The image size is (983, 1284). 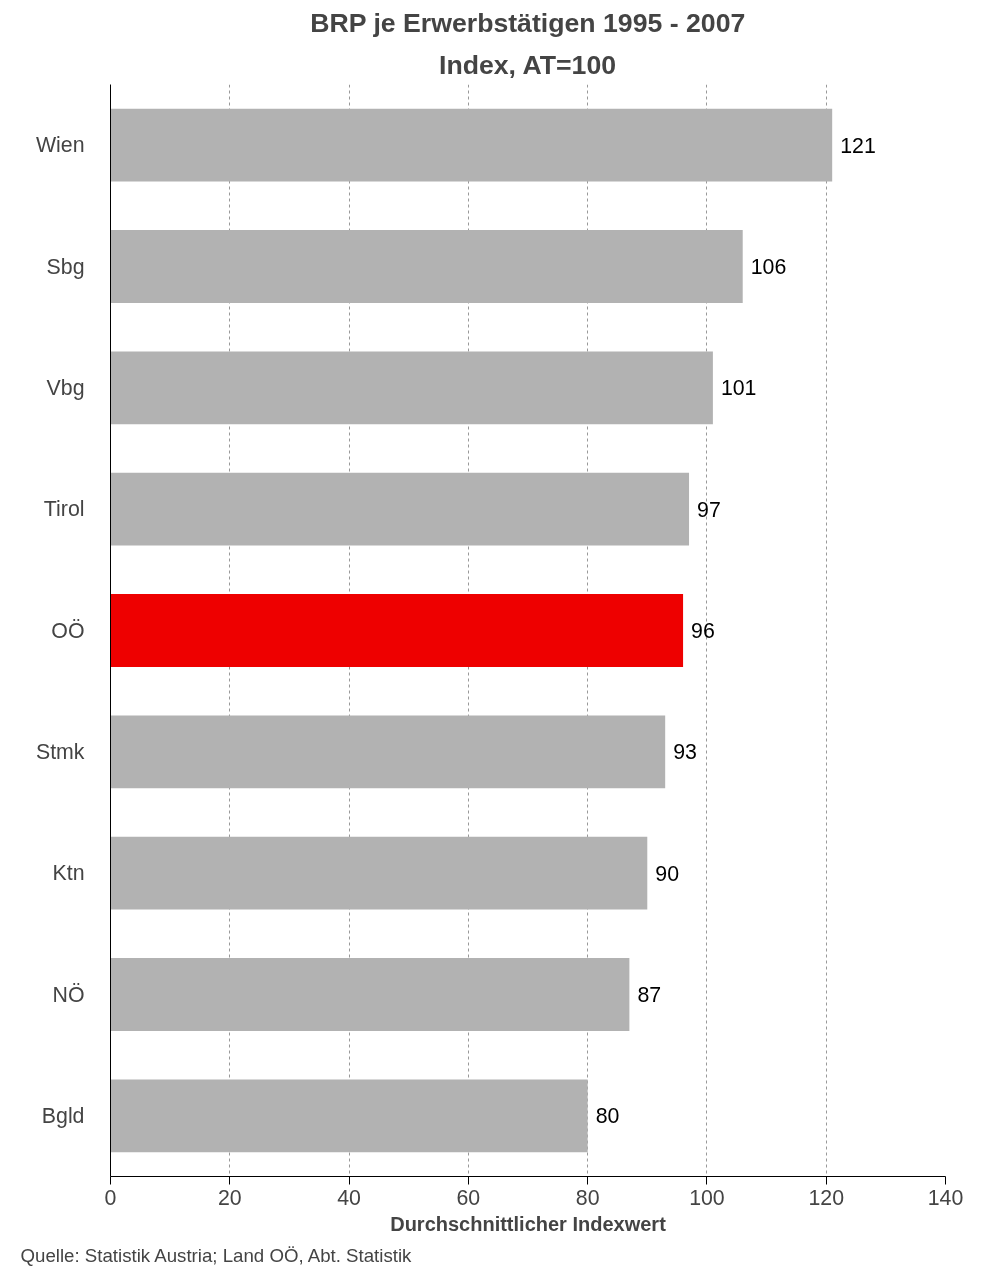 What do you see at coordinates (703, 631) in the screenshot?
I see `data-label: 96` at bounding box center [703, 631].